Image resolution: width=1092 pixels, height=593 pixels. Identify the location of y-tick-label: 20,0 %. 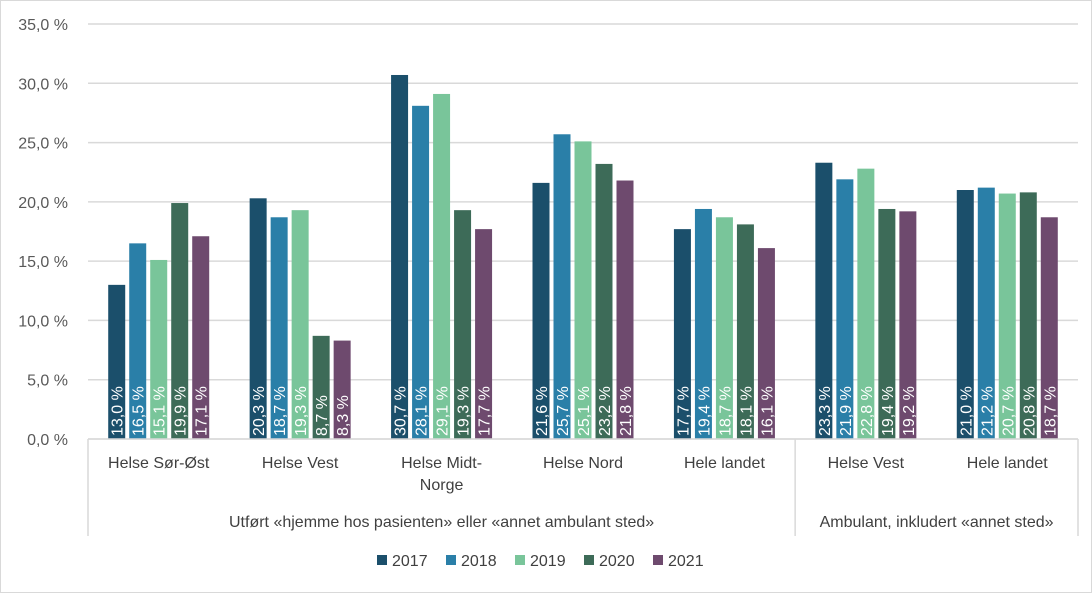
(43, 203).